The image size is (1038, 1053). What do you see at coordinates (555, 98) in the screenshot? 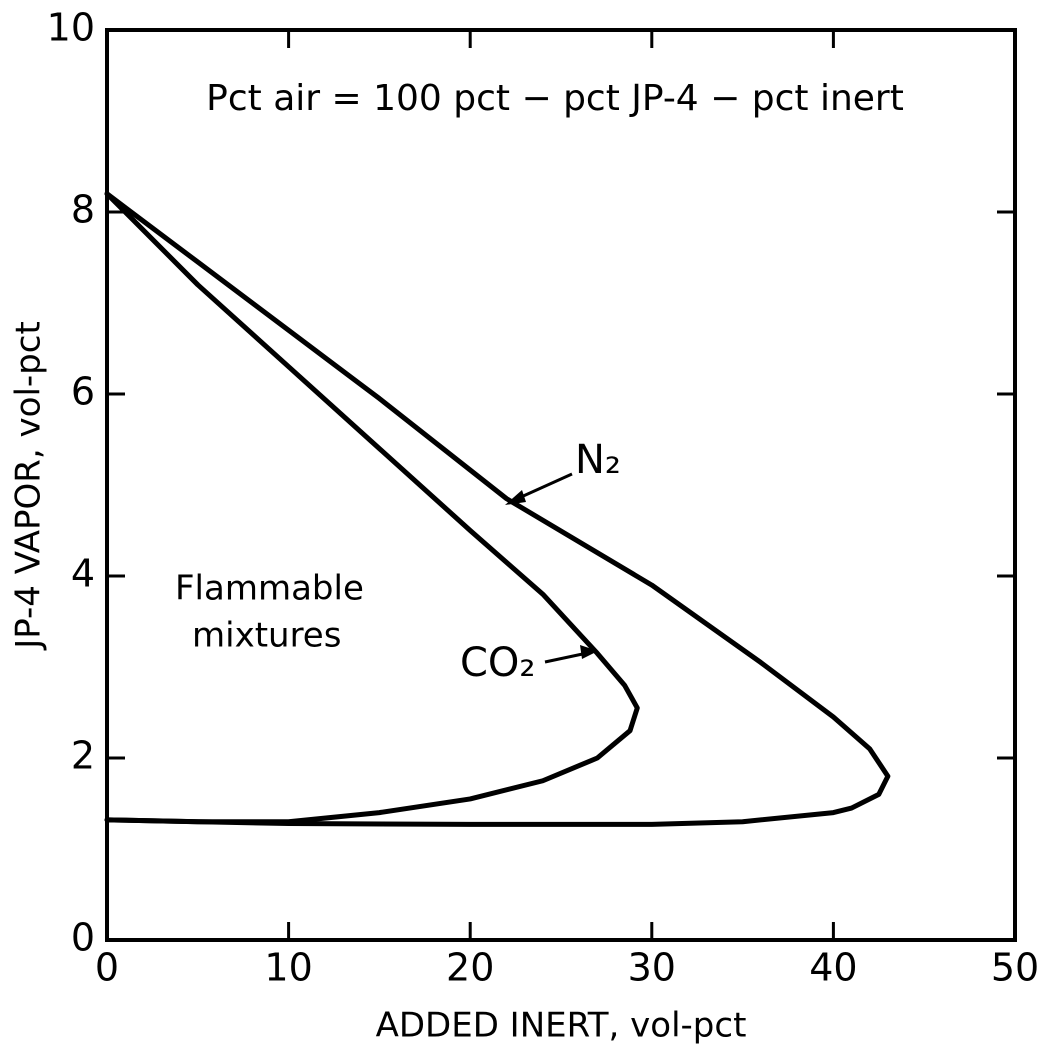
I see `annotation: Pct air = 100 pct − pct JP-4 − pct inert` at bounding box center [555, 98].